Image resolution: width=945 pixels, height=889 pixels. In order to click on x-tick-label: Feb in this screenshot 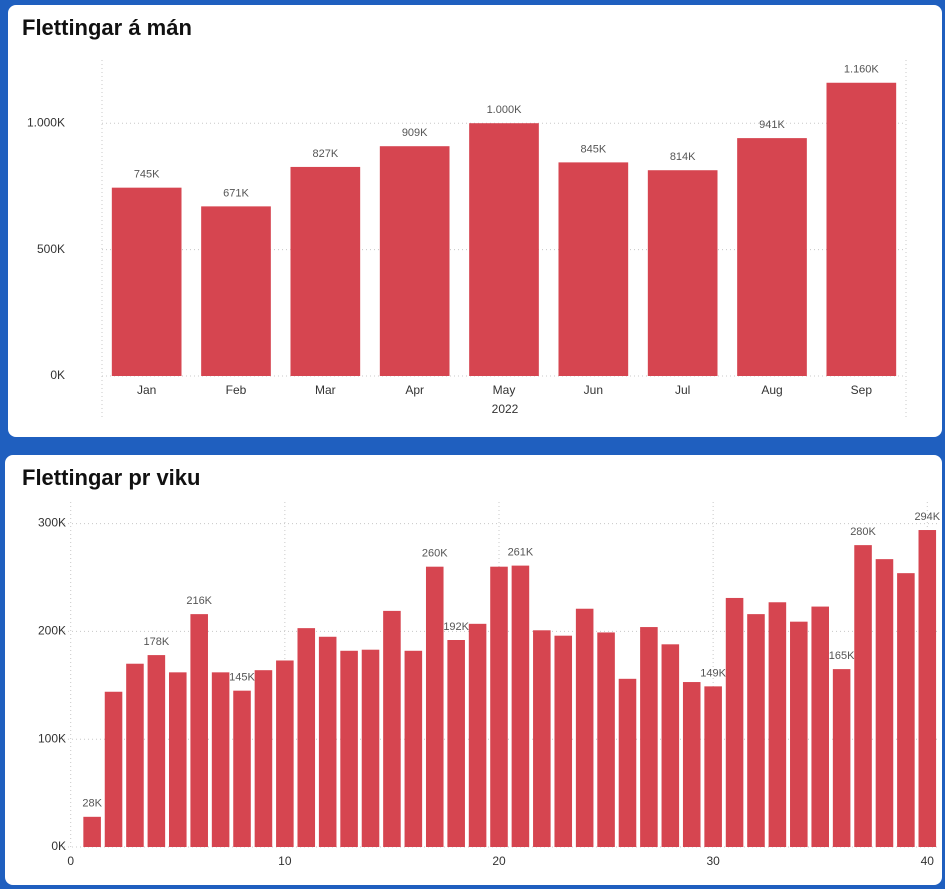, I will do `click(236, 390)`.